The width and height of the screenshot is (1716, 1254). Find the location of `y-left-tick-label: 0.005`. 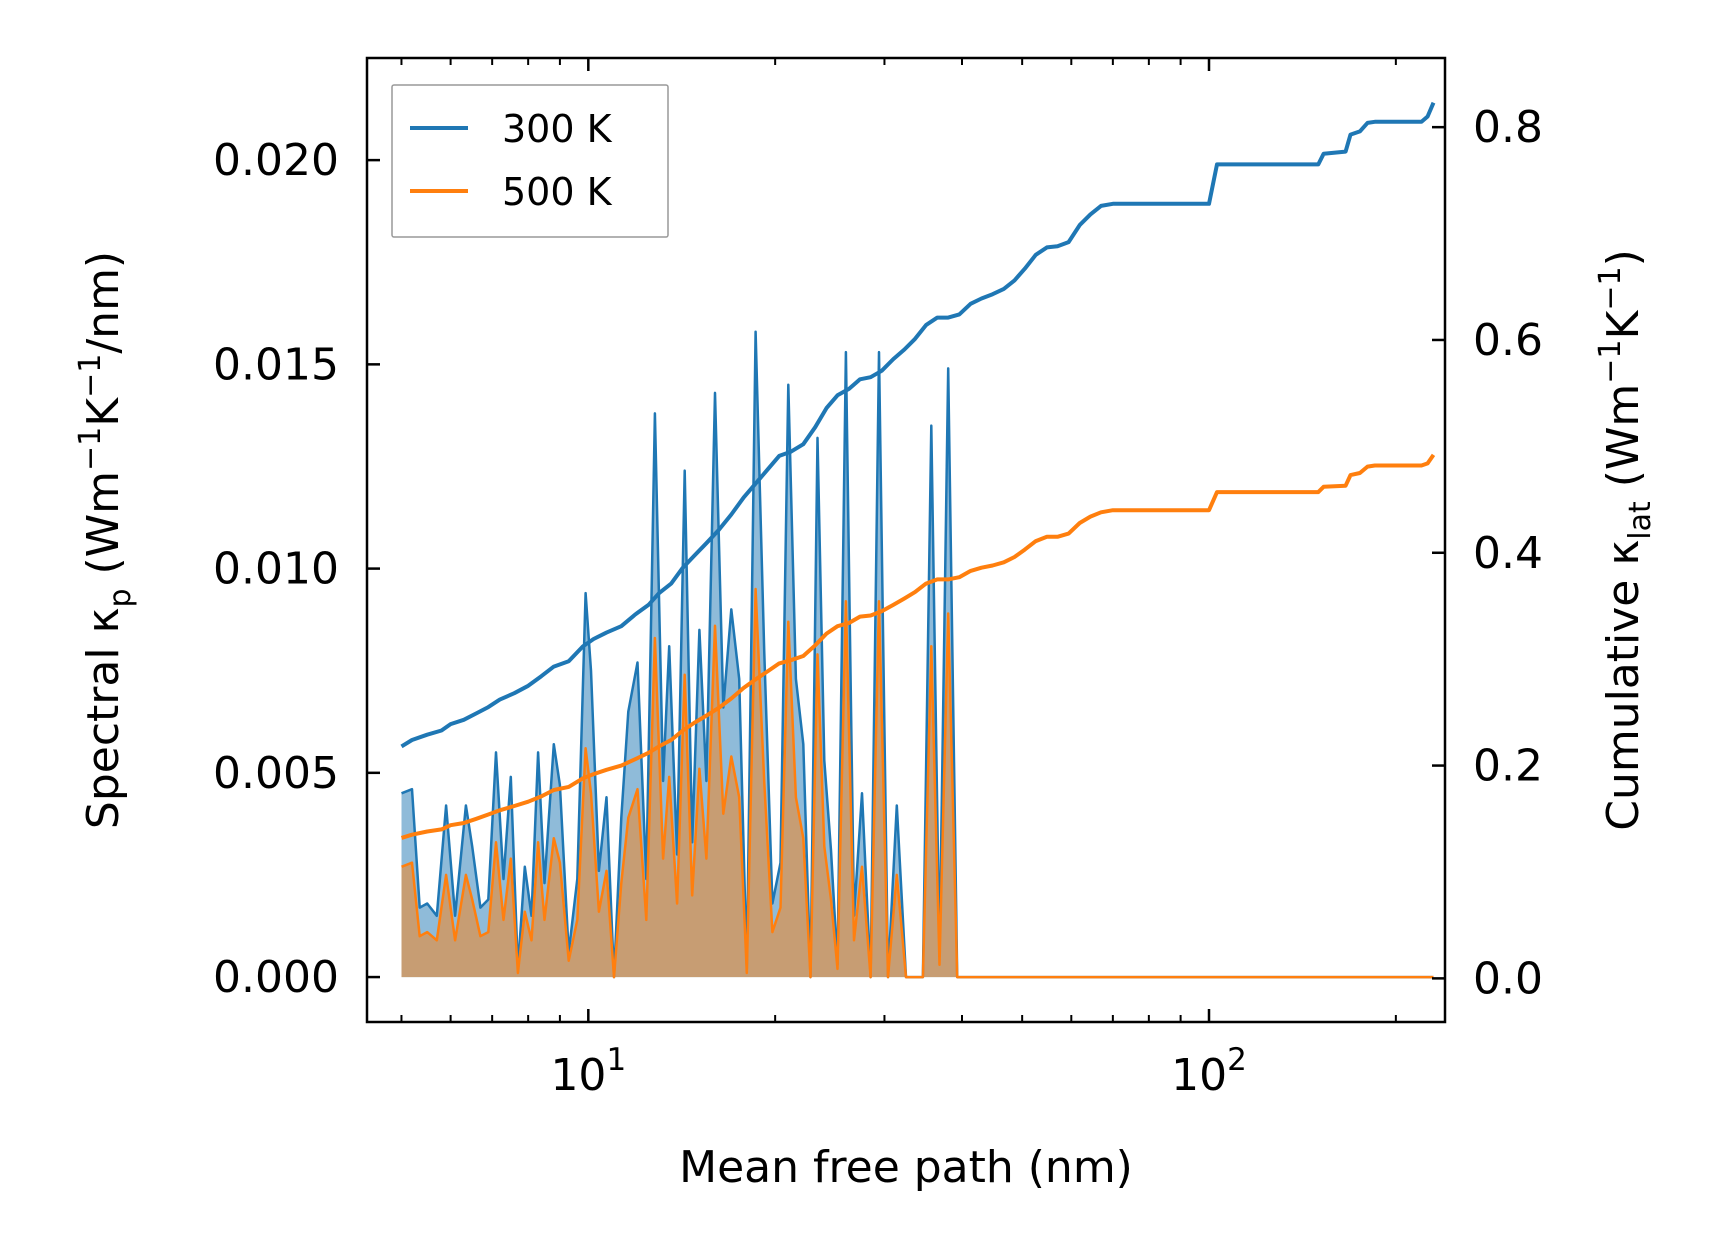

y-left-tick-label: 0.005 is located at coordinates (276, 773).